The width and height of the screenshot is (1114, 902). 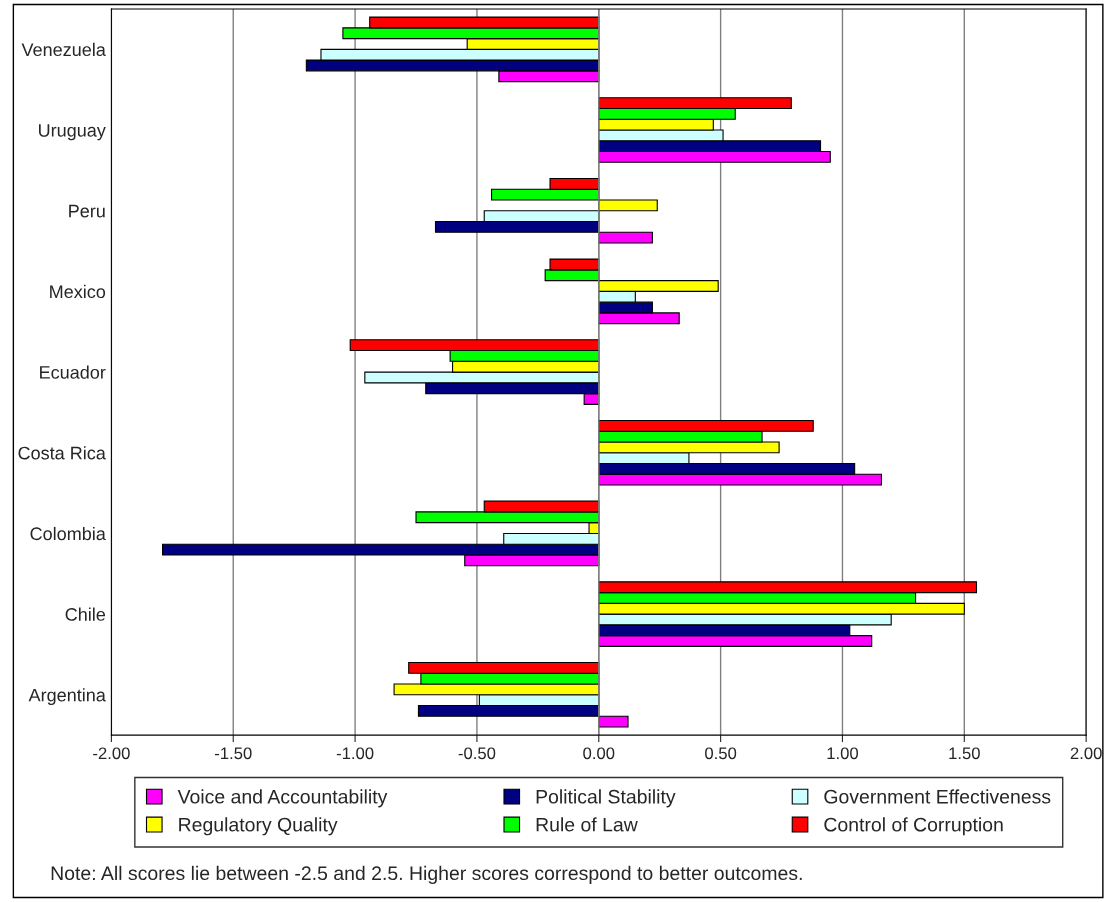 I want to click on y-tick-label: Venezuela, so click(x=63, y=49).